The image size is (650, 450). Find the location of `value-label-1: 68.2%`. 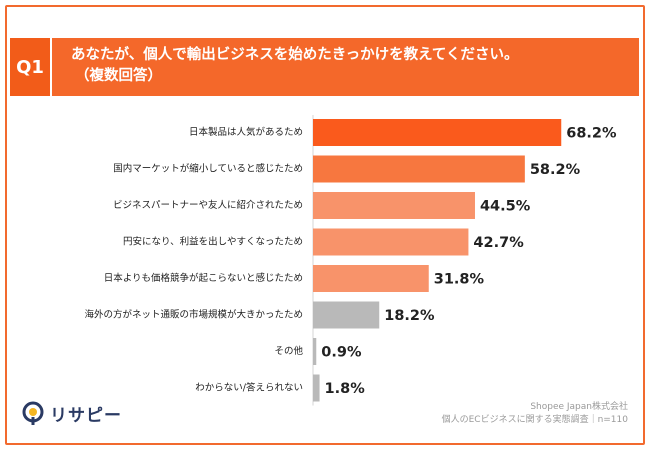

value-label-1: 68.2% is located at coordinates (591, 134).